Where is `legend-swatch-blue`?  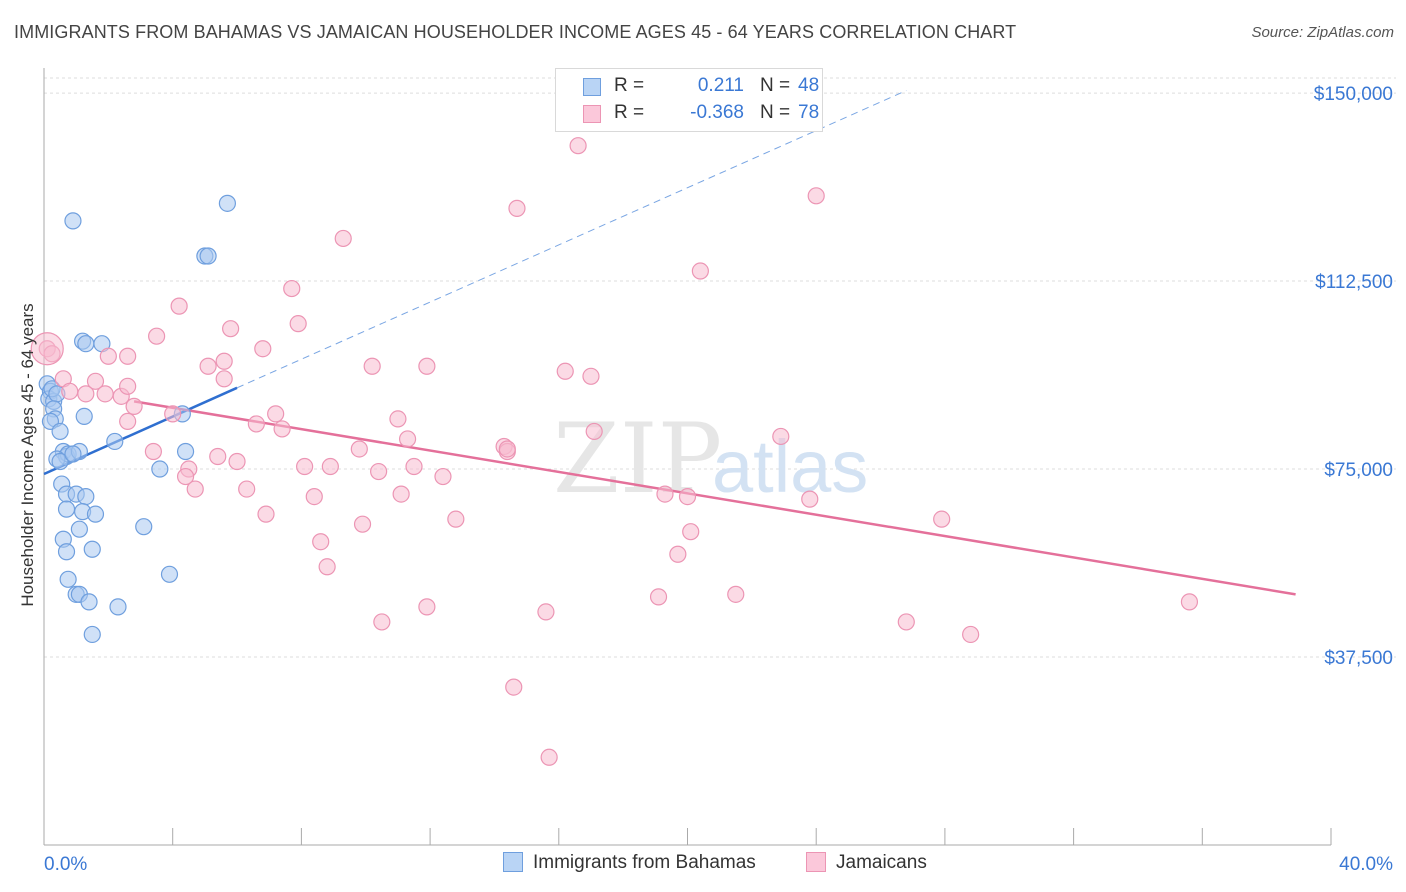
legend-swatch-blue is located at coordinates (592, 87).